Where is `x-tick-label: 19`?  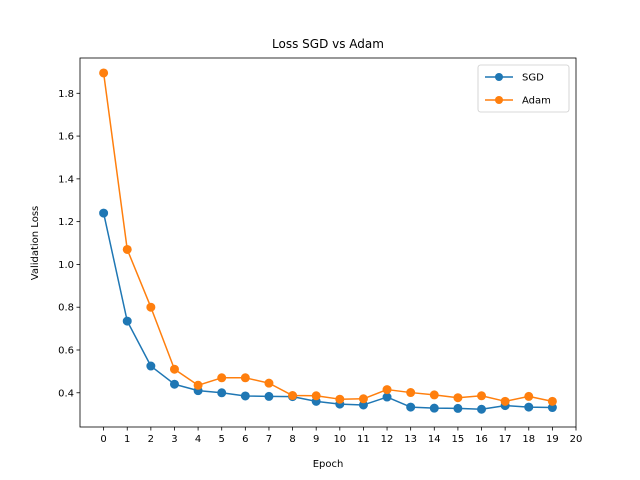
x-tick-label: 19 is located at coordinates (552, 439).